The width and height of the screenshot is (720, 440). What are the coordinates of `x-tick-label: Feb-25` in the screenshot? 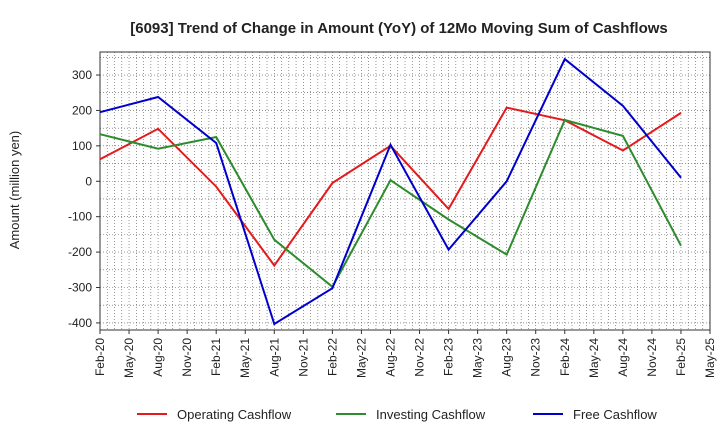 It's located at (681, 357).